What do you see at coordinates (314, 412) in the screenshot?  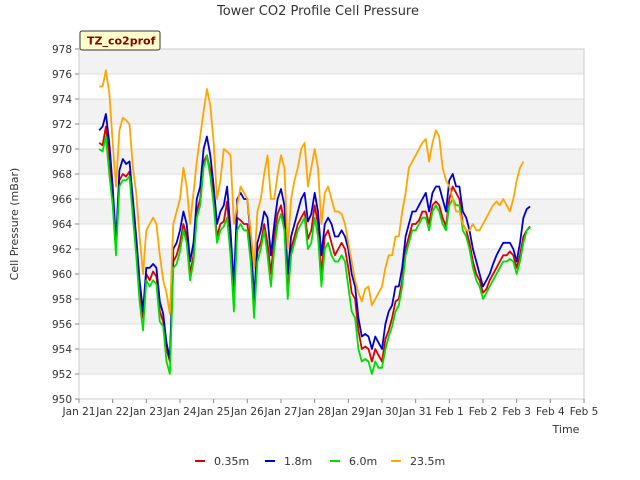 I see `x-tick-label: Jan 28` at bounding box center [314, 412].